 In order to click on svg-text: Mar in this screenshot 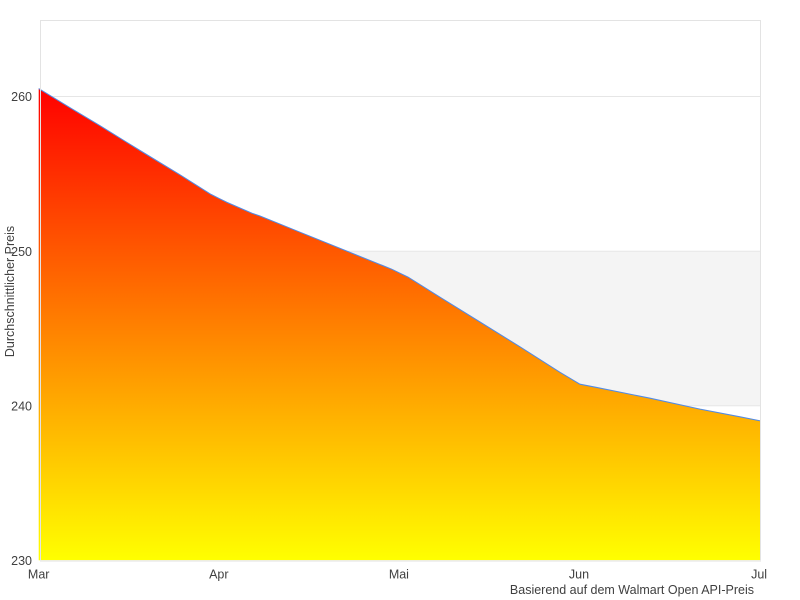, I will do `click(39, 575)`.